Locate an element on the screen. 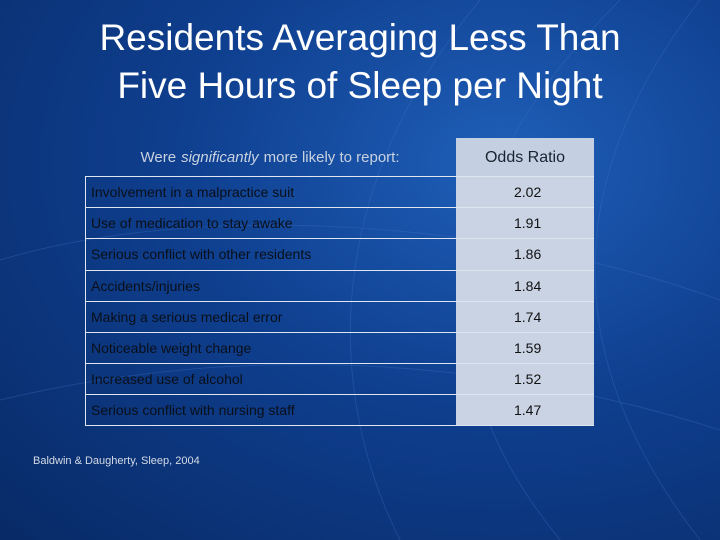 This screenshot has height=540, width=720. table-border is located at coordinates (339, 425).